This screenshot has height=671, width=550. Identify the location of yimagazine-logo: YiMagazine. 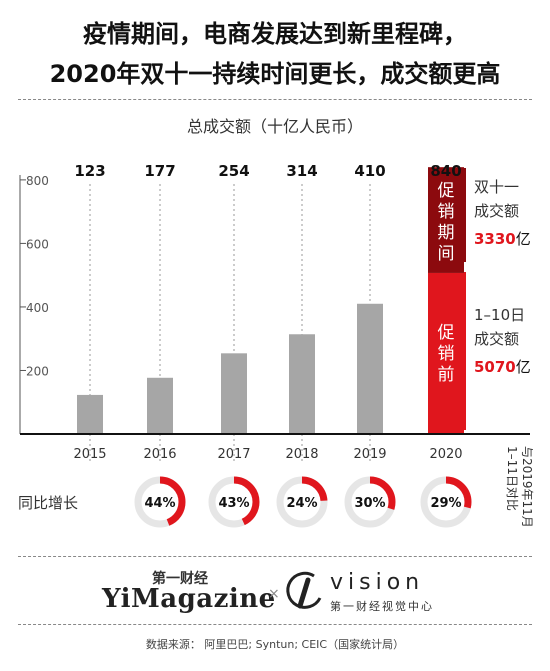
(189, 599).